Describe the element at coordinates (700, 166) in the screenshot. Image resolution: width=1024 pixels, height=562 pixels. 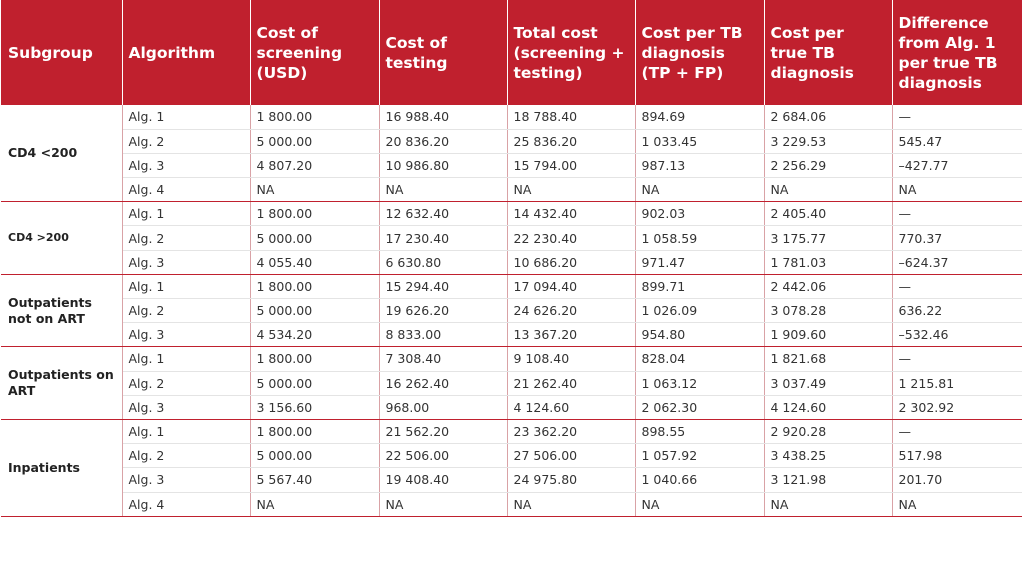
I see `value-cell: 987.13` at that location.